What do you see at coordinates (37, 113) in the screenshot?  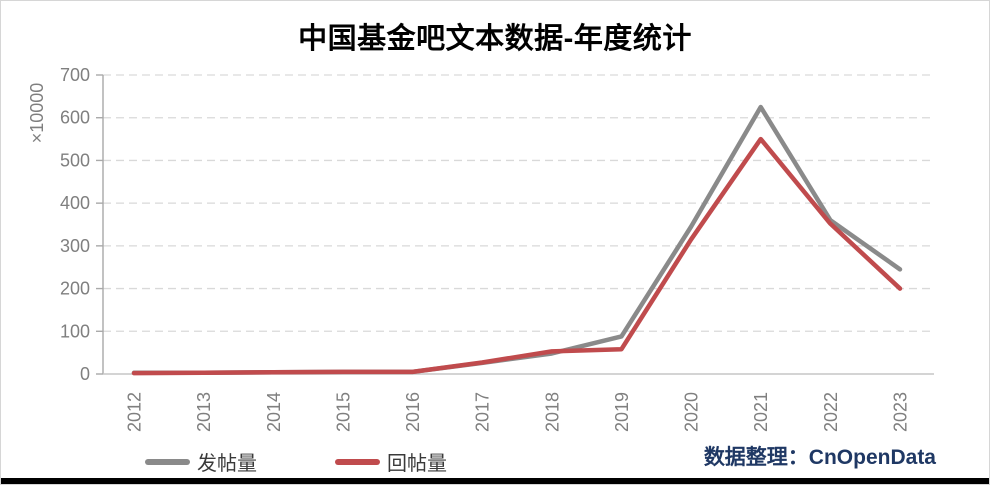 I see `y-axis-unit-label: ×10000` at bounding box center [37, 113].